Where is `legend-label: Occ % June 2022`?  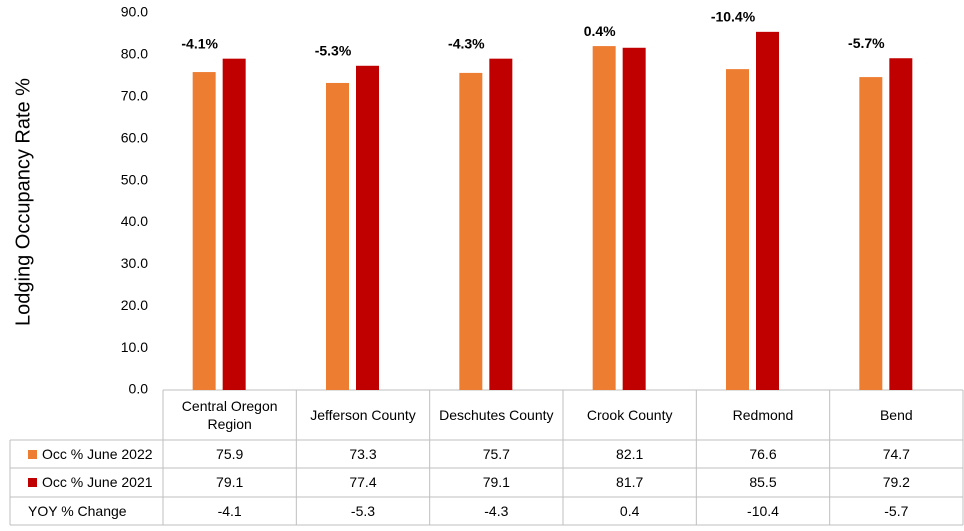
legend-label: Occ % June 2022 is located at coordinates (97, 453).